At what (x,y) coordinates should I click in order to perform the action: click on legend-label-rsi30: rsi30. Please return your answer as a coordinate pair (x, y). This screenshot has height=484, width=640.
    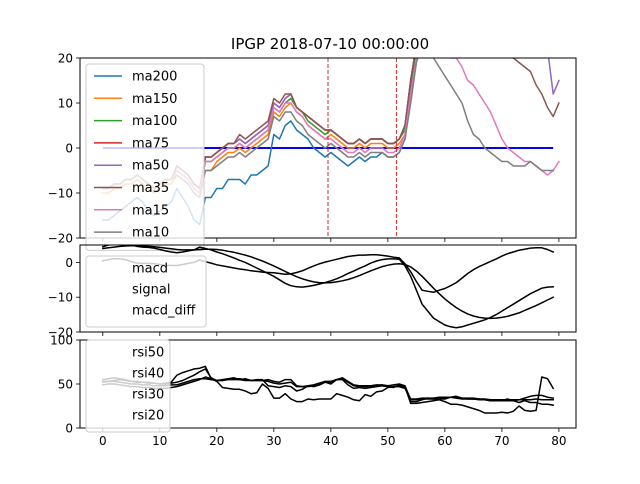
    Looking at the image, I should click on (148, 395).